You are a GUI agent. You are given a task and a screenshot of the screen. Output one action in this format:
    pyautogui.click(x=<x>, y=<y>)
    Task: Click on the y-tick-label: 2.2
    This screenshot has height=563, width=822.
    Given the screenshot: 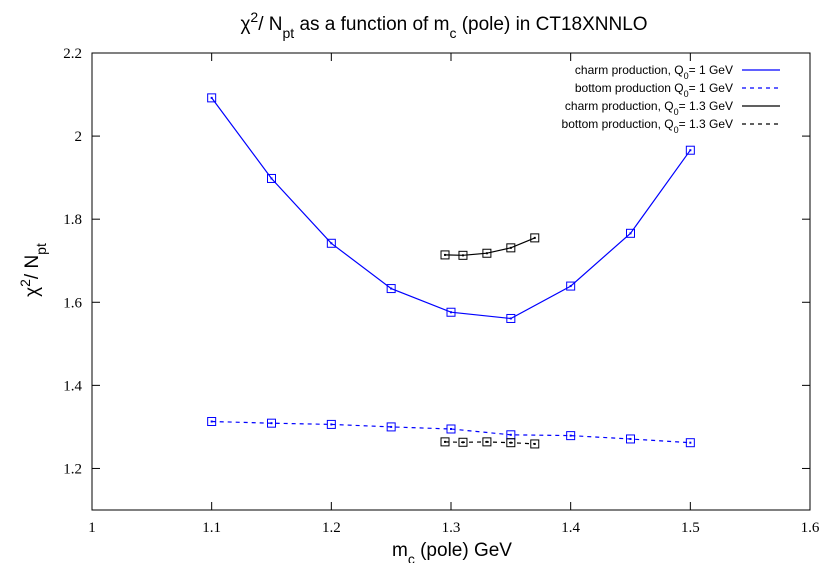 What is the action you would take?
    pyautogui.click(x=72, y=54)
    